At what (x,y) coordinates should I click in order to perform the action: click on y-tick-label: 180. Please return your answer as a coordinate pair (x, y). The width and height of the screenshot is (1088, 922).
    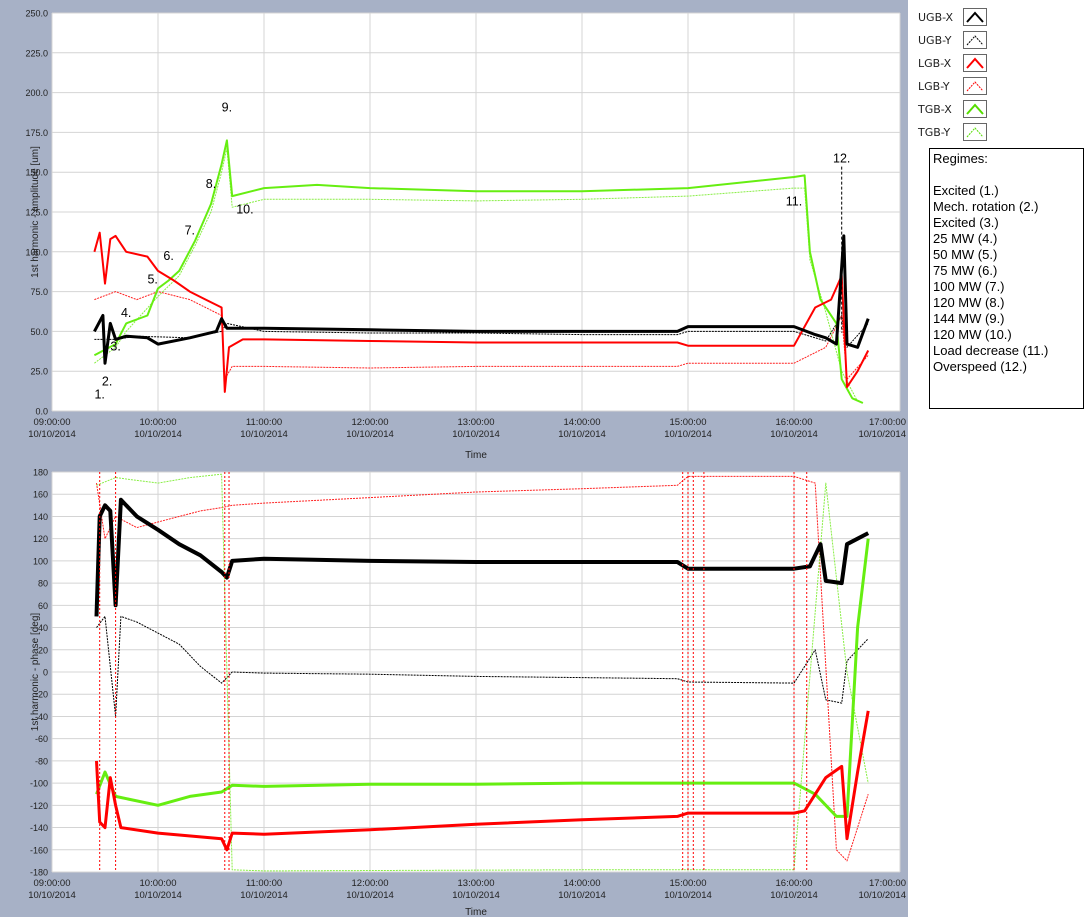
    Looking at the image, I should click on (40, 473).